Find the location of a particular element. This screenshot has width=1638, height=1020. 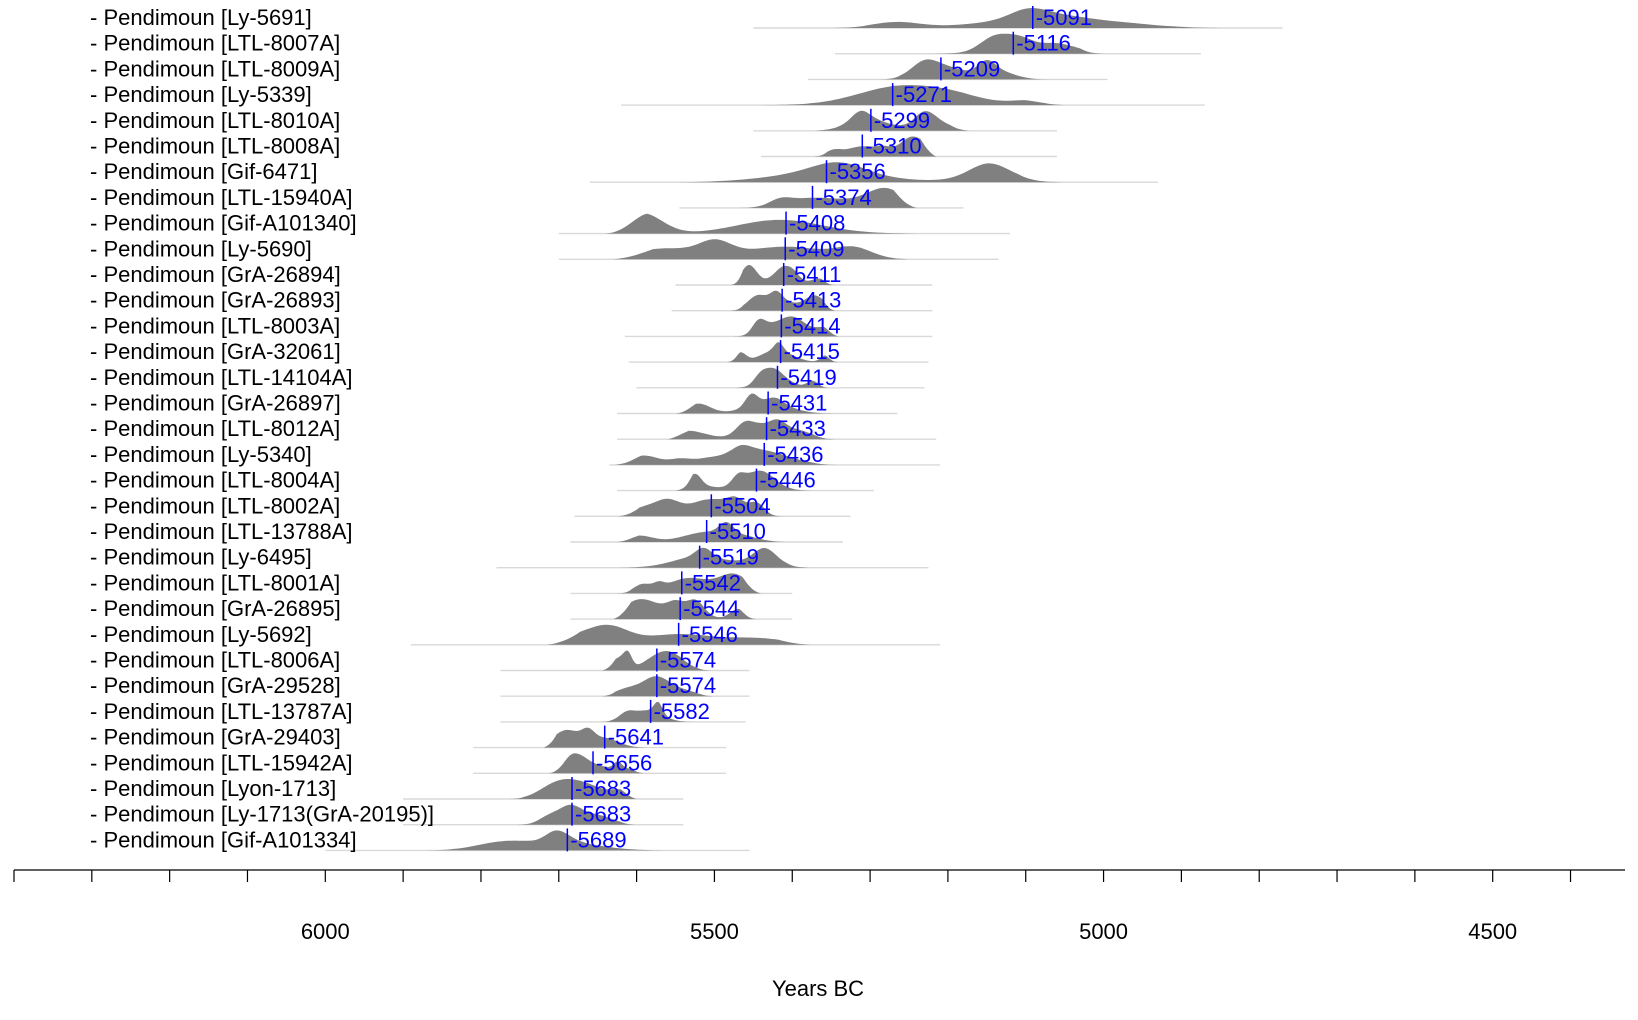

density-row: -5689 - Pendimoun [Gif-A101334] is located at coordinates (420, 839).